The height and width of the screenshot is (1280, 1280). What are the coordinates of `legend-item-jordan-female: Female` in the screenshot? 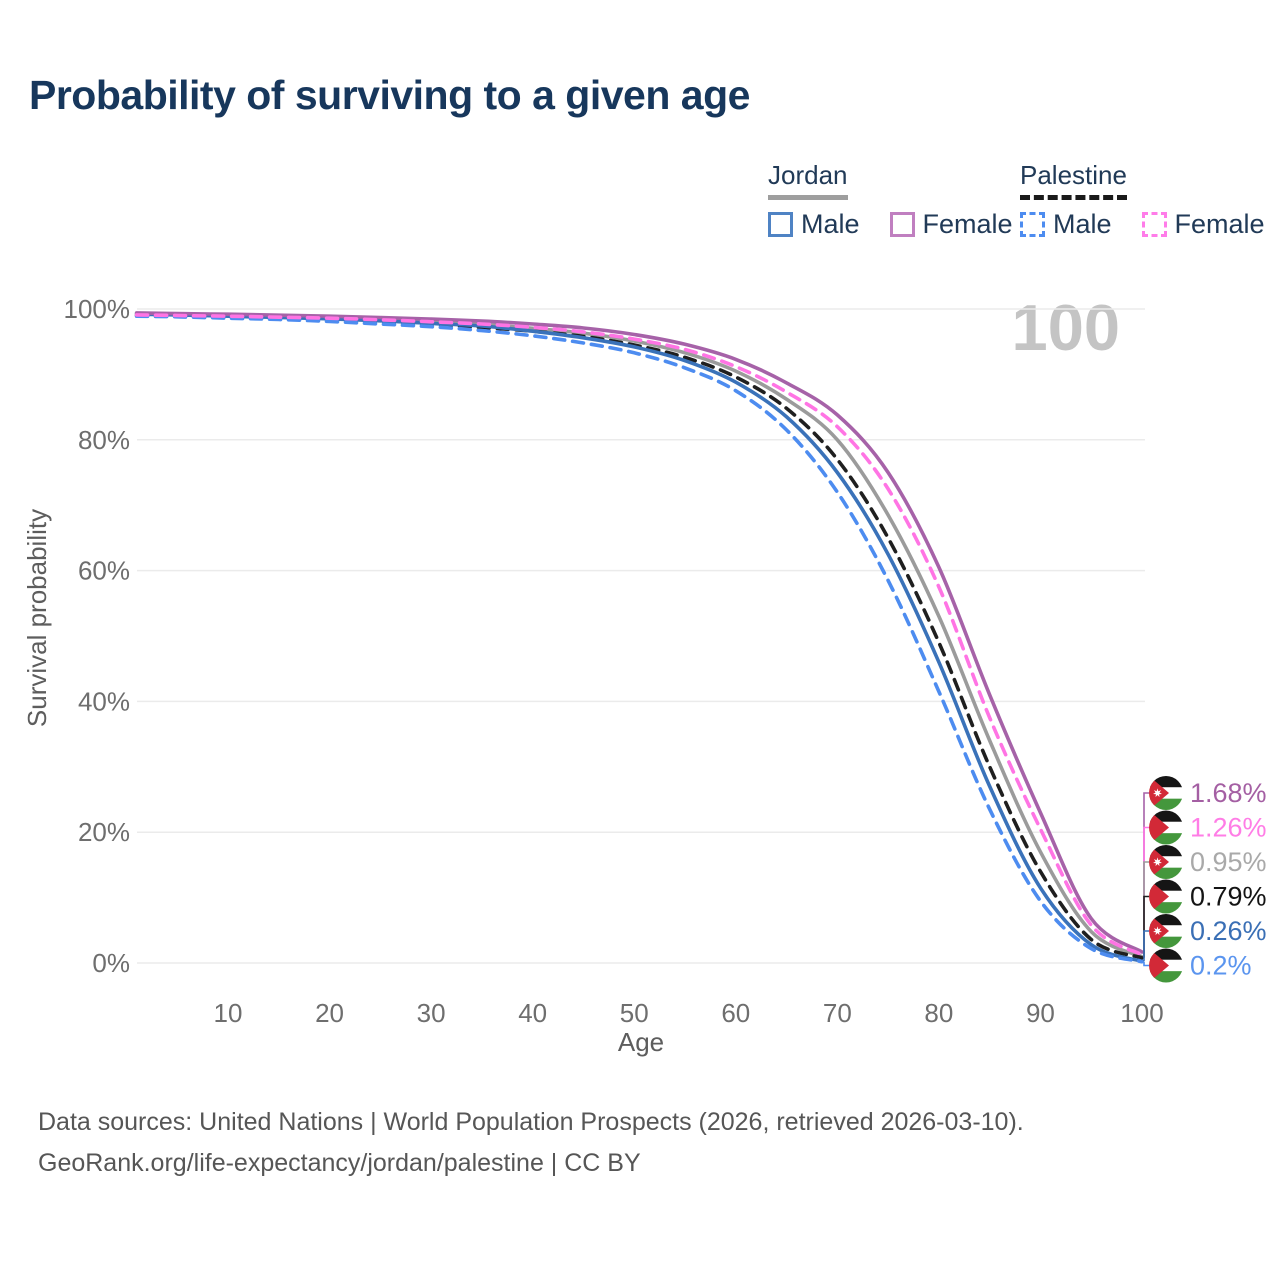 It's located at (951, 224).